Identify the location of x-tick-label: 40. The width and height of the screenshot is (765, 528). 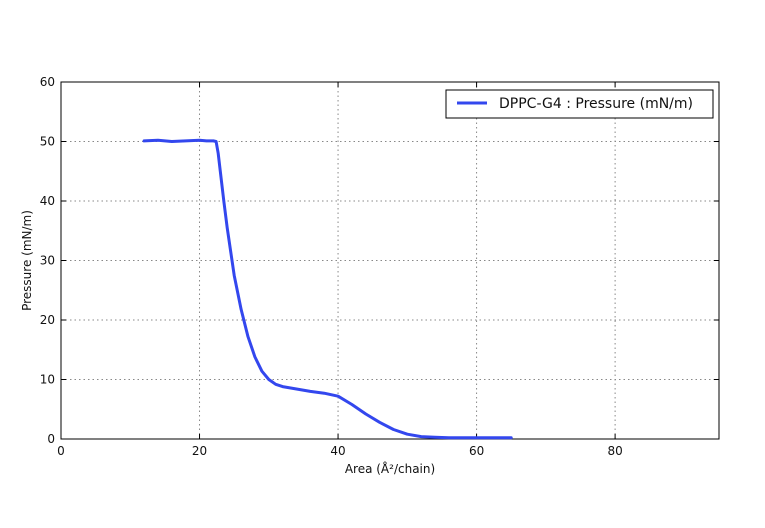
(337, 451).